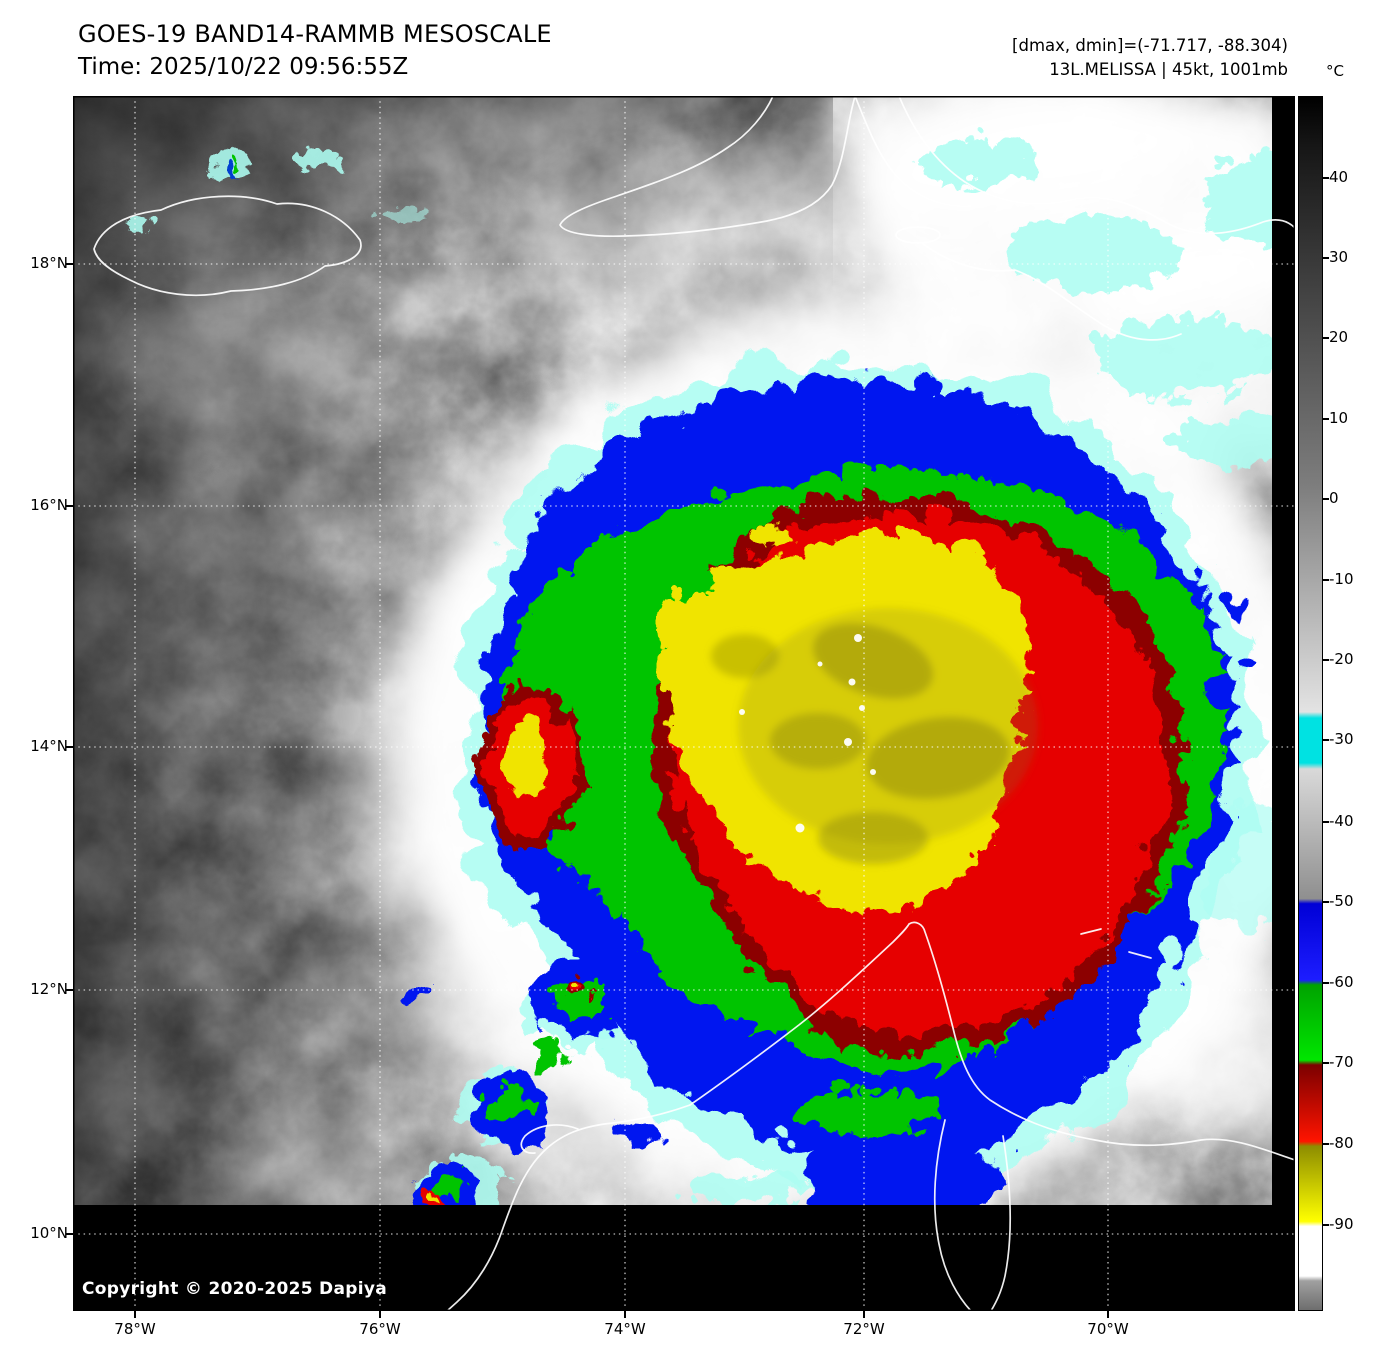  I want to click on colorbar-label-40: 40, so click(1339, 177).